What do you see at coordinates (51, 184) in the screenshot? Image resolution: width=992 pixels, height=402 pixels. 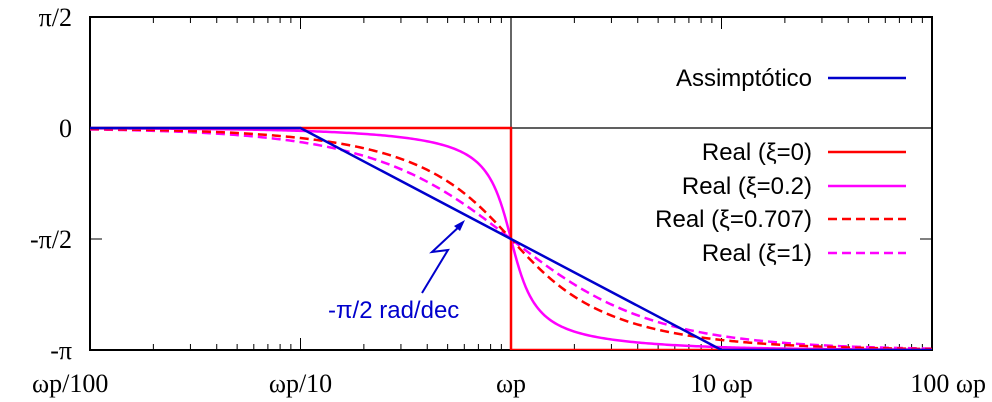 I see `y-tick-labels: π/2 0 -π/2 -π` at bounding box center [51, 184].